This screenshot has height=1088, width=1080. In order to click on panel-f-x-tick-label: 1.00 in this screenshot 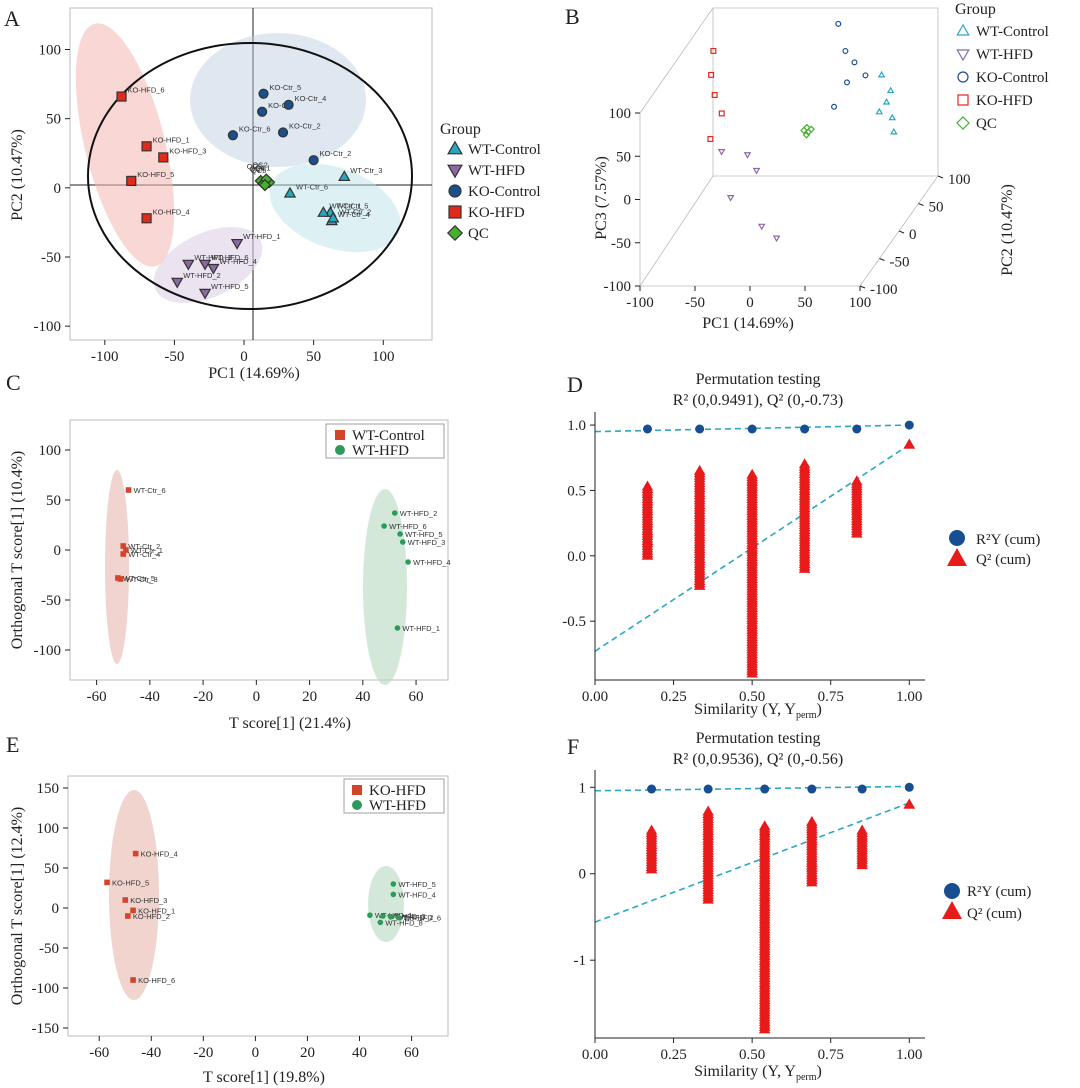, I will do `click(909, 1055)`.